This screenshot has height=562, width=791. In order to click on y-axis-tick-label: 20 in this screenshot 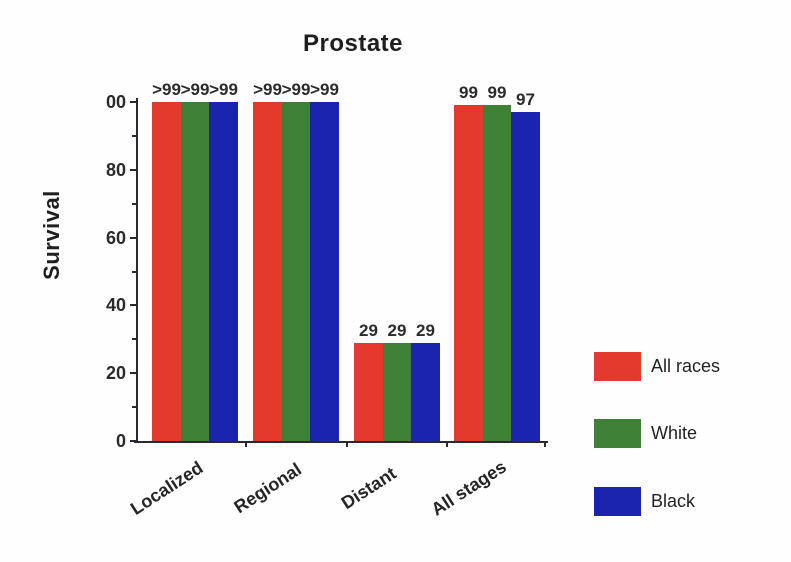, I will do `click(115, 373)`.